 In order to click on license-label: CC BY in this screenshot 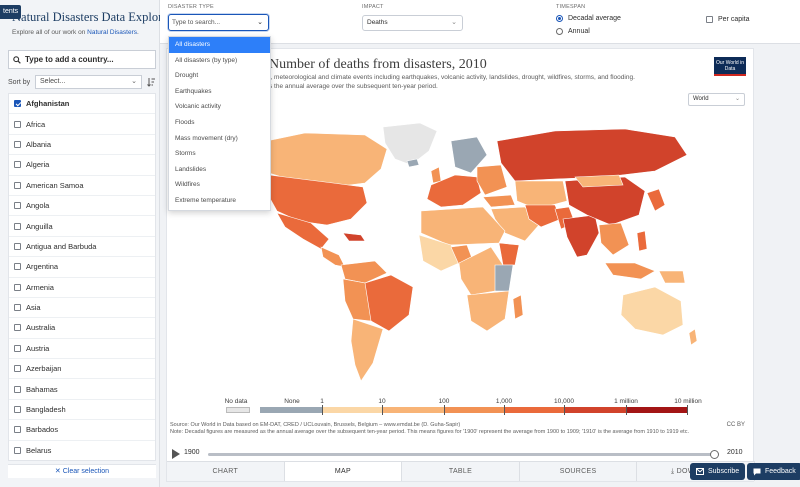, I will do `click(735, 425)`.